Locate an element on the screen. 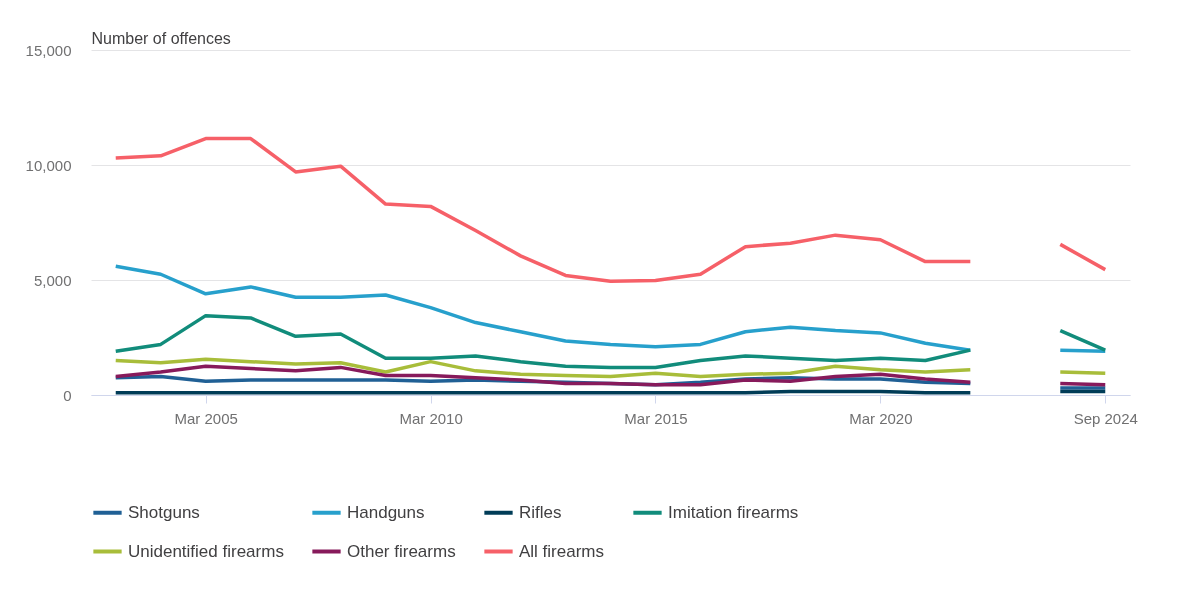  y-tick-label: 15,000 is located at coordinates (48, 50).